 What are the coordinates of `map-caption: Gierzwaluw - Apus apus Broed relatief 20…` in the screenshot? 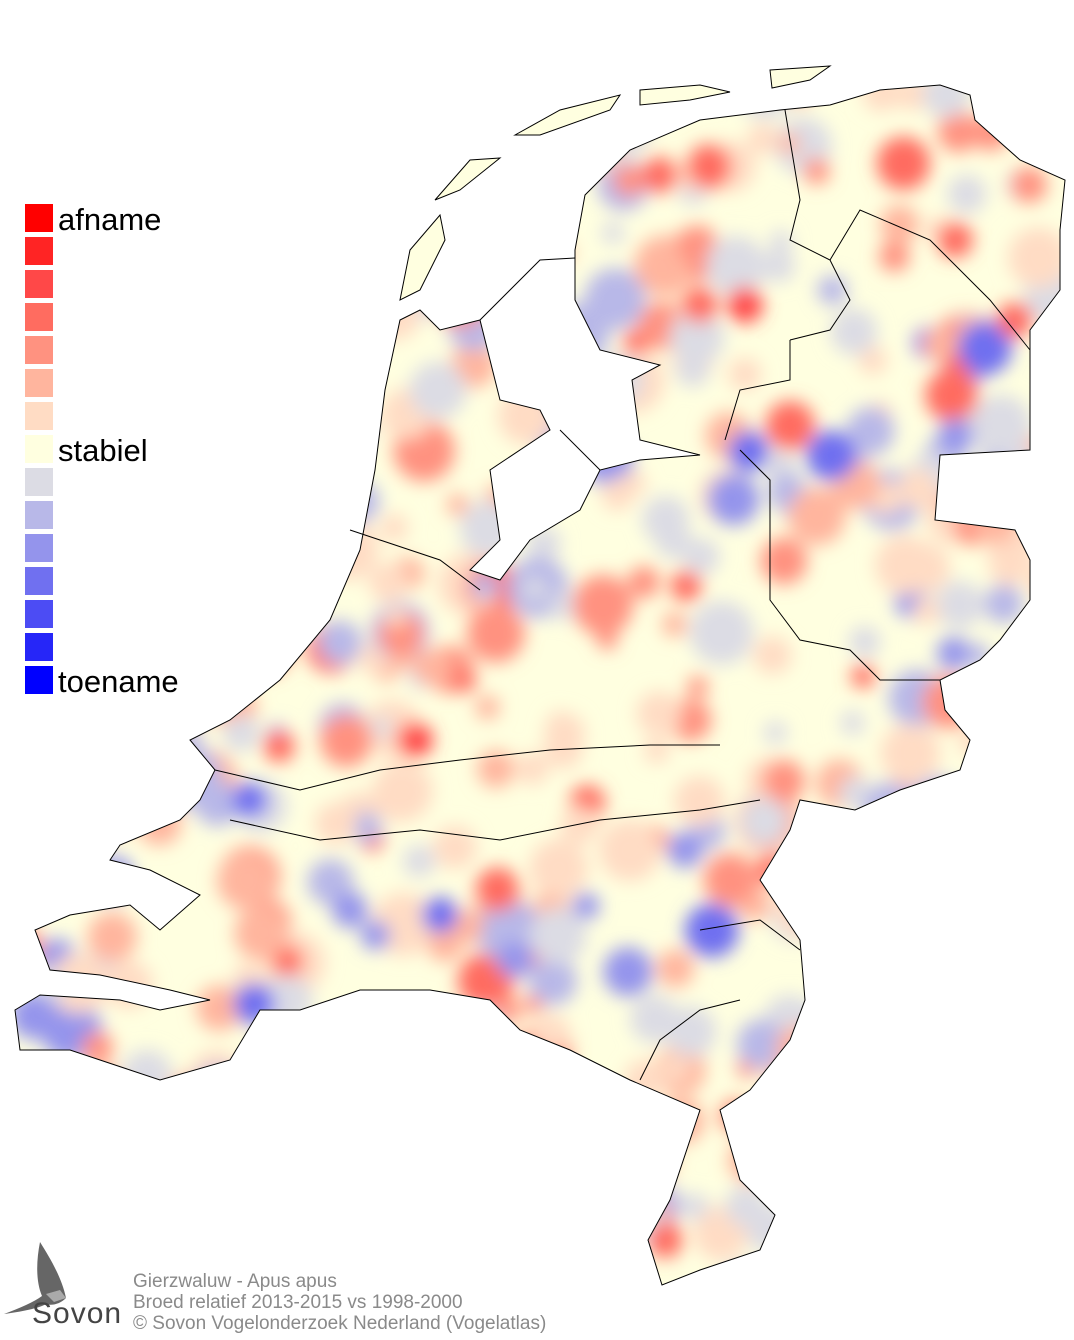 It's located at (339, 1302).